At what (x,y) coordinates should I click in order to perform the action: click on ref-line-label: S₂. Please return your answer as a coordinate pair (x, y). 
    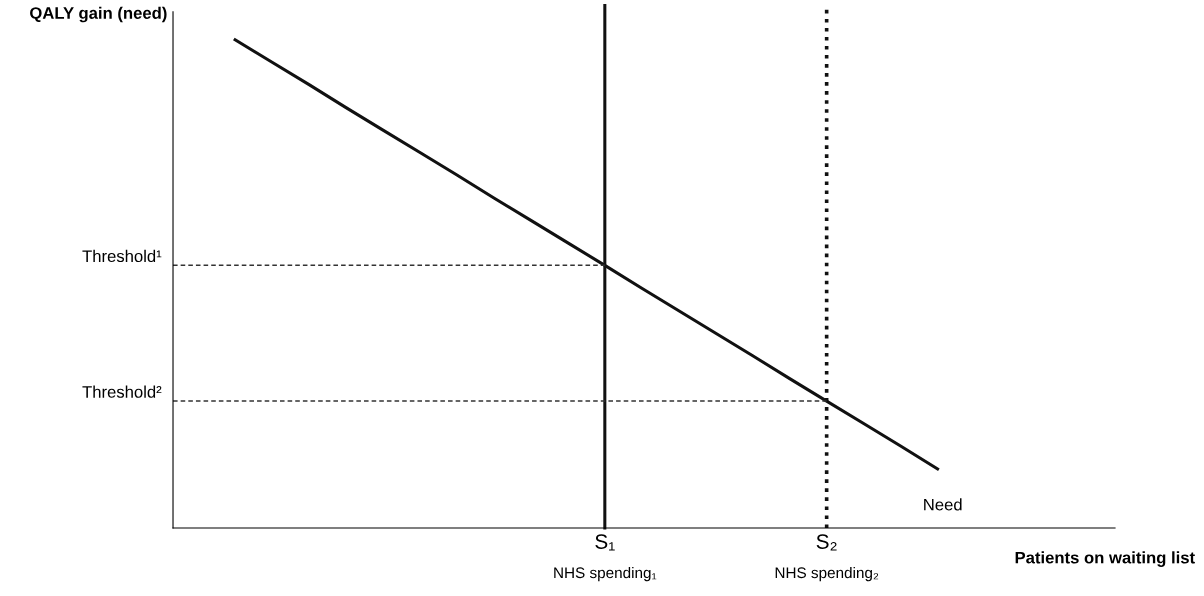
    Looking at the image, I should click on (826, 542).